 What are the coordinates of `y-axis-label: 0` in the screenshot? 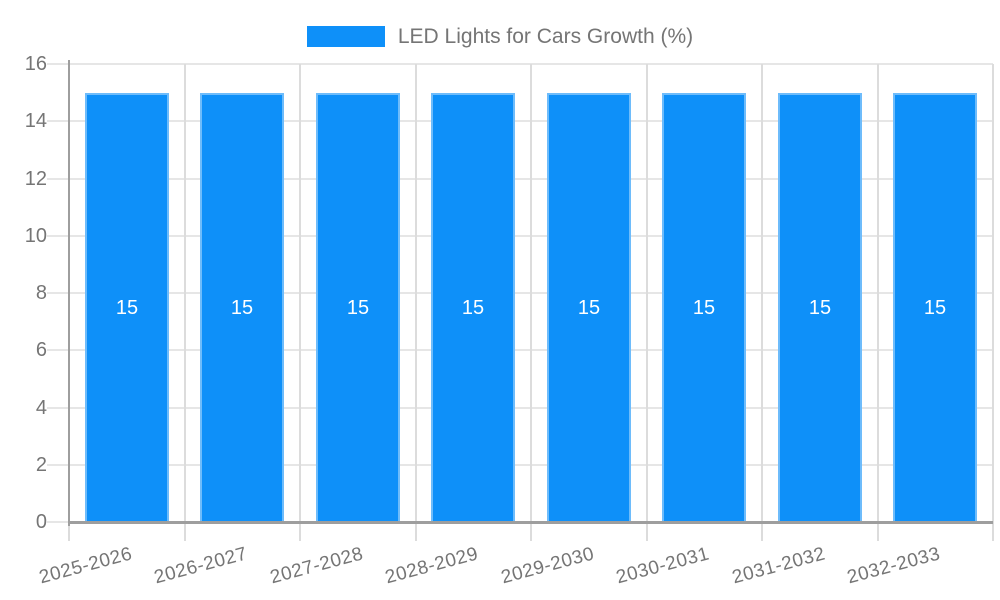 It's located at (41, 522).